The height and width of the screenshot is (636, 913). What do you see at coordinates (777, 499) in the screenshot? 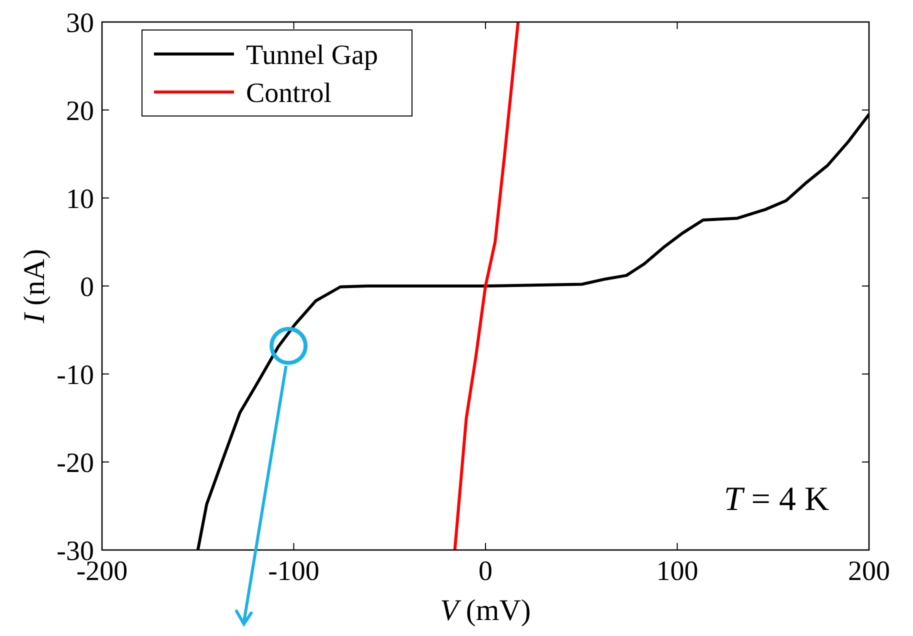
I see `annotation: T = 4 K` at bounding box center [777, 499].